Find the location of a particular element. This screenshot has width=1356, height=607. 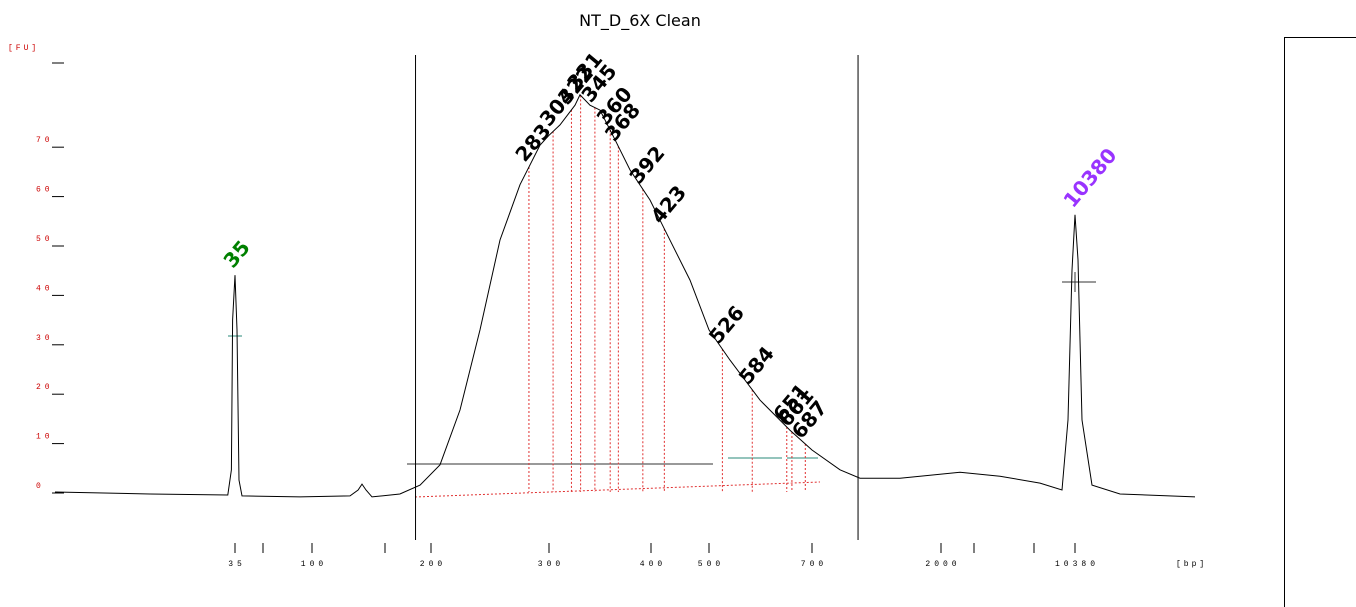

y-axis-label: [FU] is located at coordinates (23, 48).